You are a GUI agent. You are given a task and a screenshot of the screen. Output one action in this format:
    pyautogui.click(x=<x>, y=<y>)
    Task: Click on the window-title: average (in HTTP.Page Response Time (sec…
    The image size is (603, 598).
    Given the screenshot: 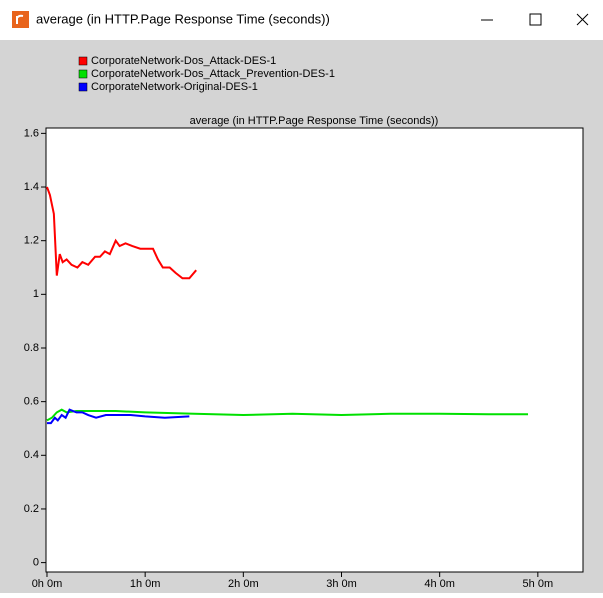 What is the action you would take?
    pyautogui.click(x=183, y=18)
    